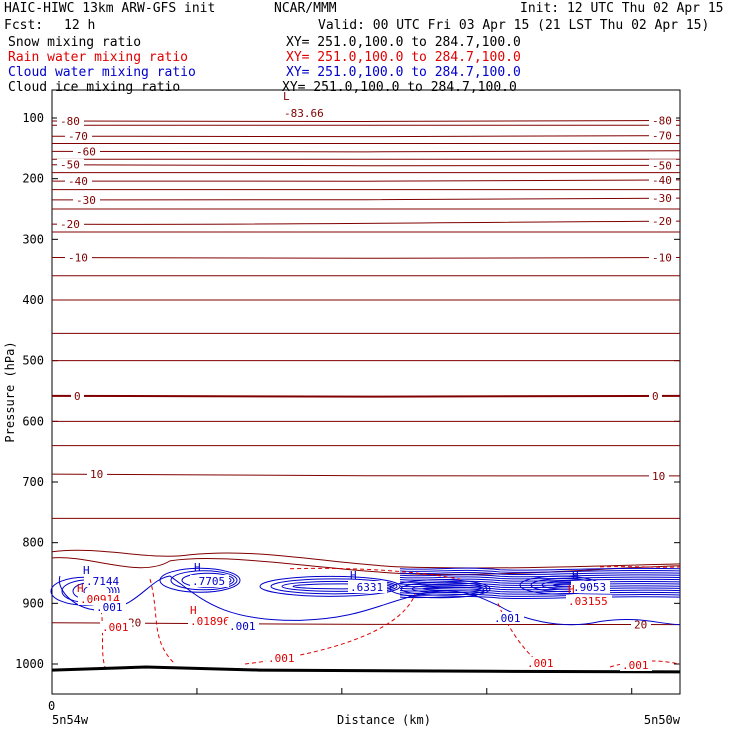  I want to click on extremum-value: .7705, so click(208, 581).